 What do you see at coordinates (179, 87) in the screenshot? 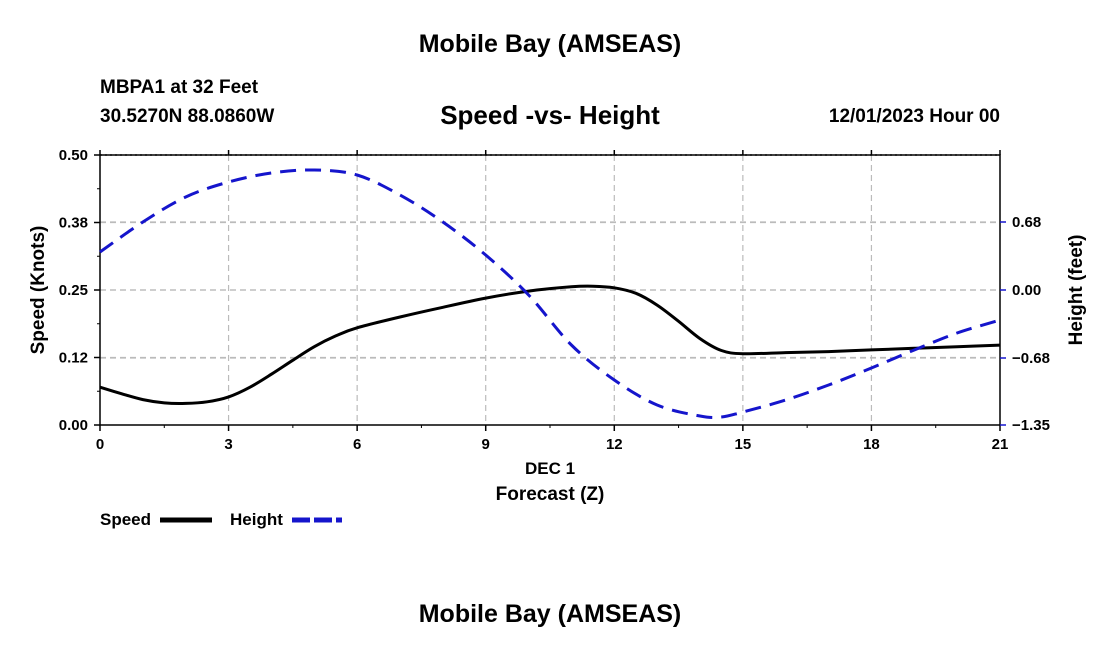
I see `station-label: MBPA1 at 32 Feet` at bounding box center [179, 87].